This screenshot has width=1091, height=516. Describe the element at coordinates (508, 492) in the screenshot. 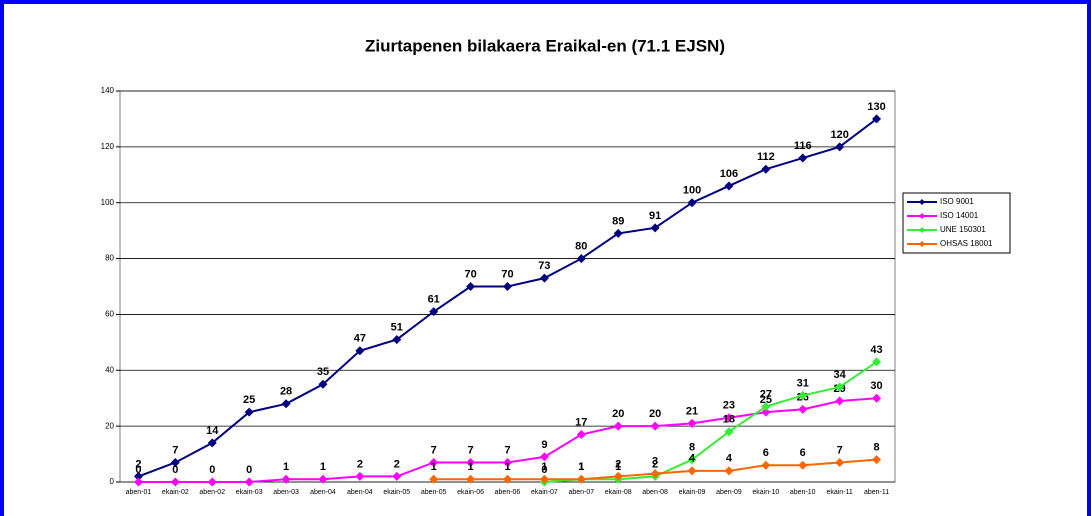

I see `x-tick-label: aben-06` at that location.